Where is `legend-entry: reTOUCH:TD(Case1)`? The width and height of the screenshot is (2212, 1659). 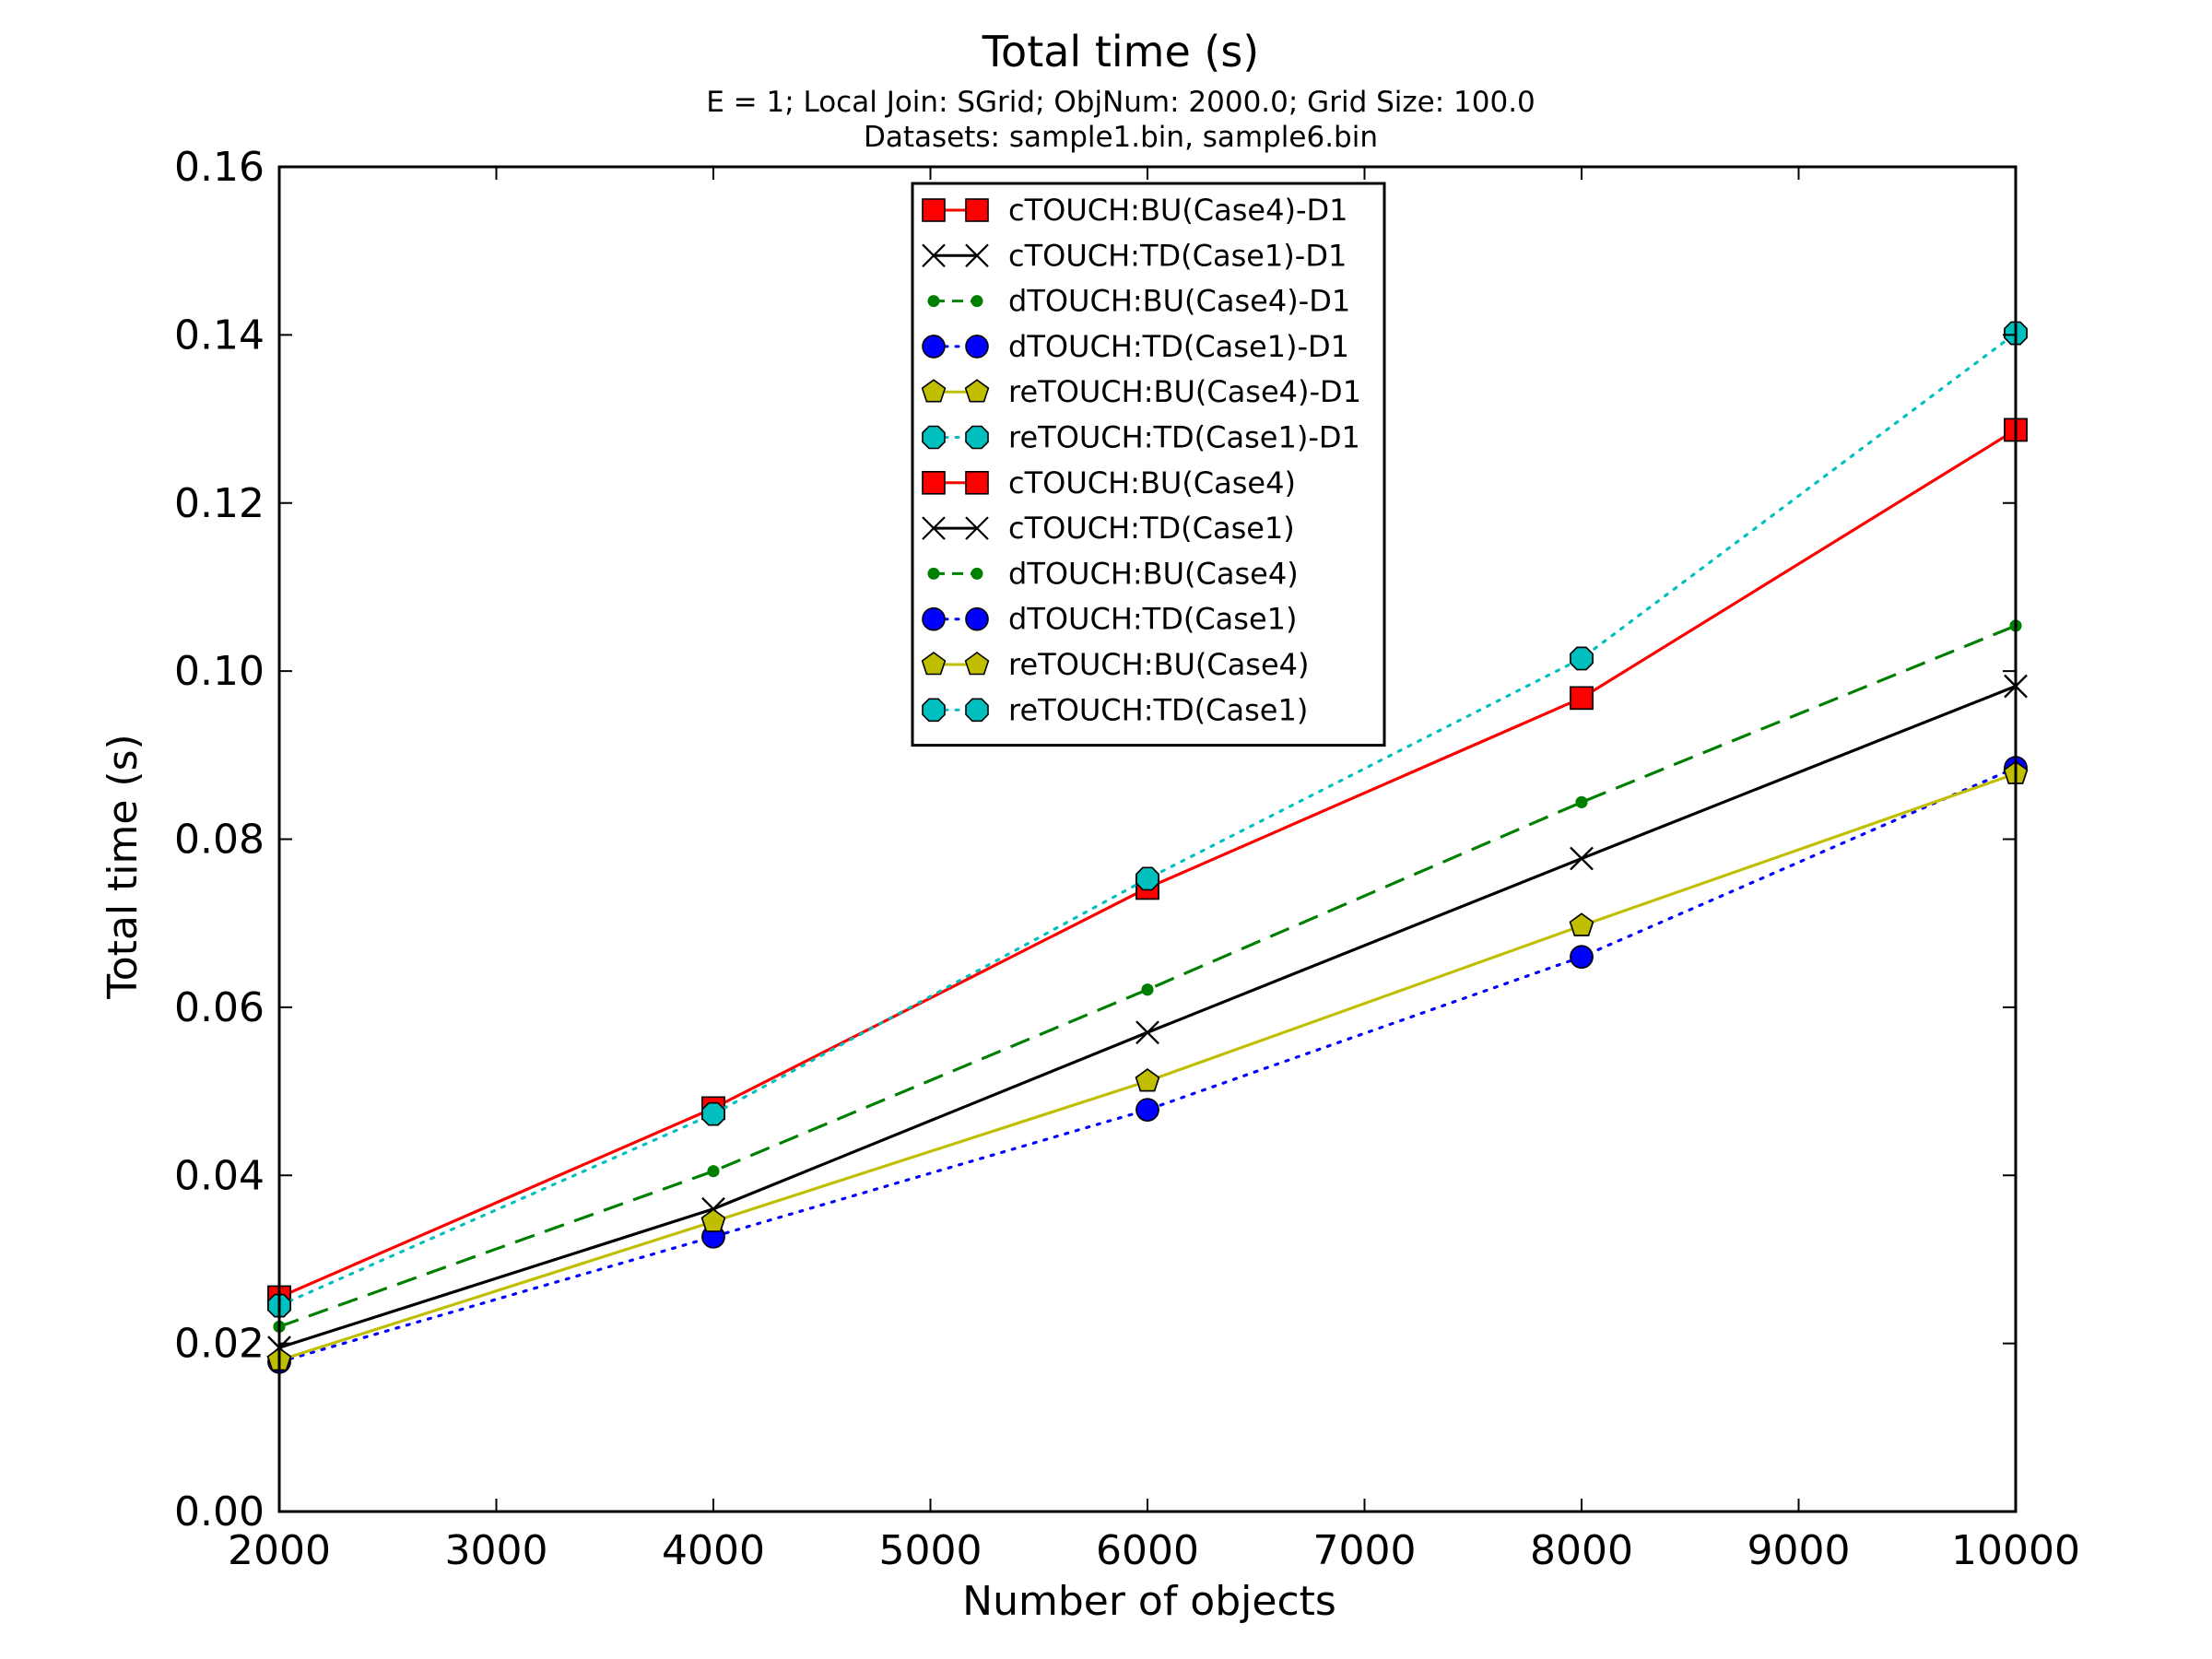 legend-entry: reTOUCH:TD(Case1) is located at coordinates (1115, 709).